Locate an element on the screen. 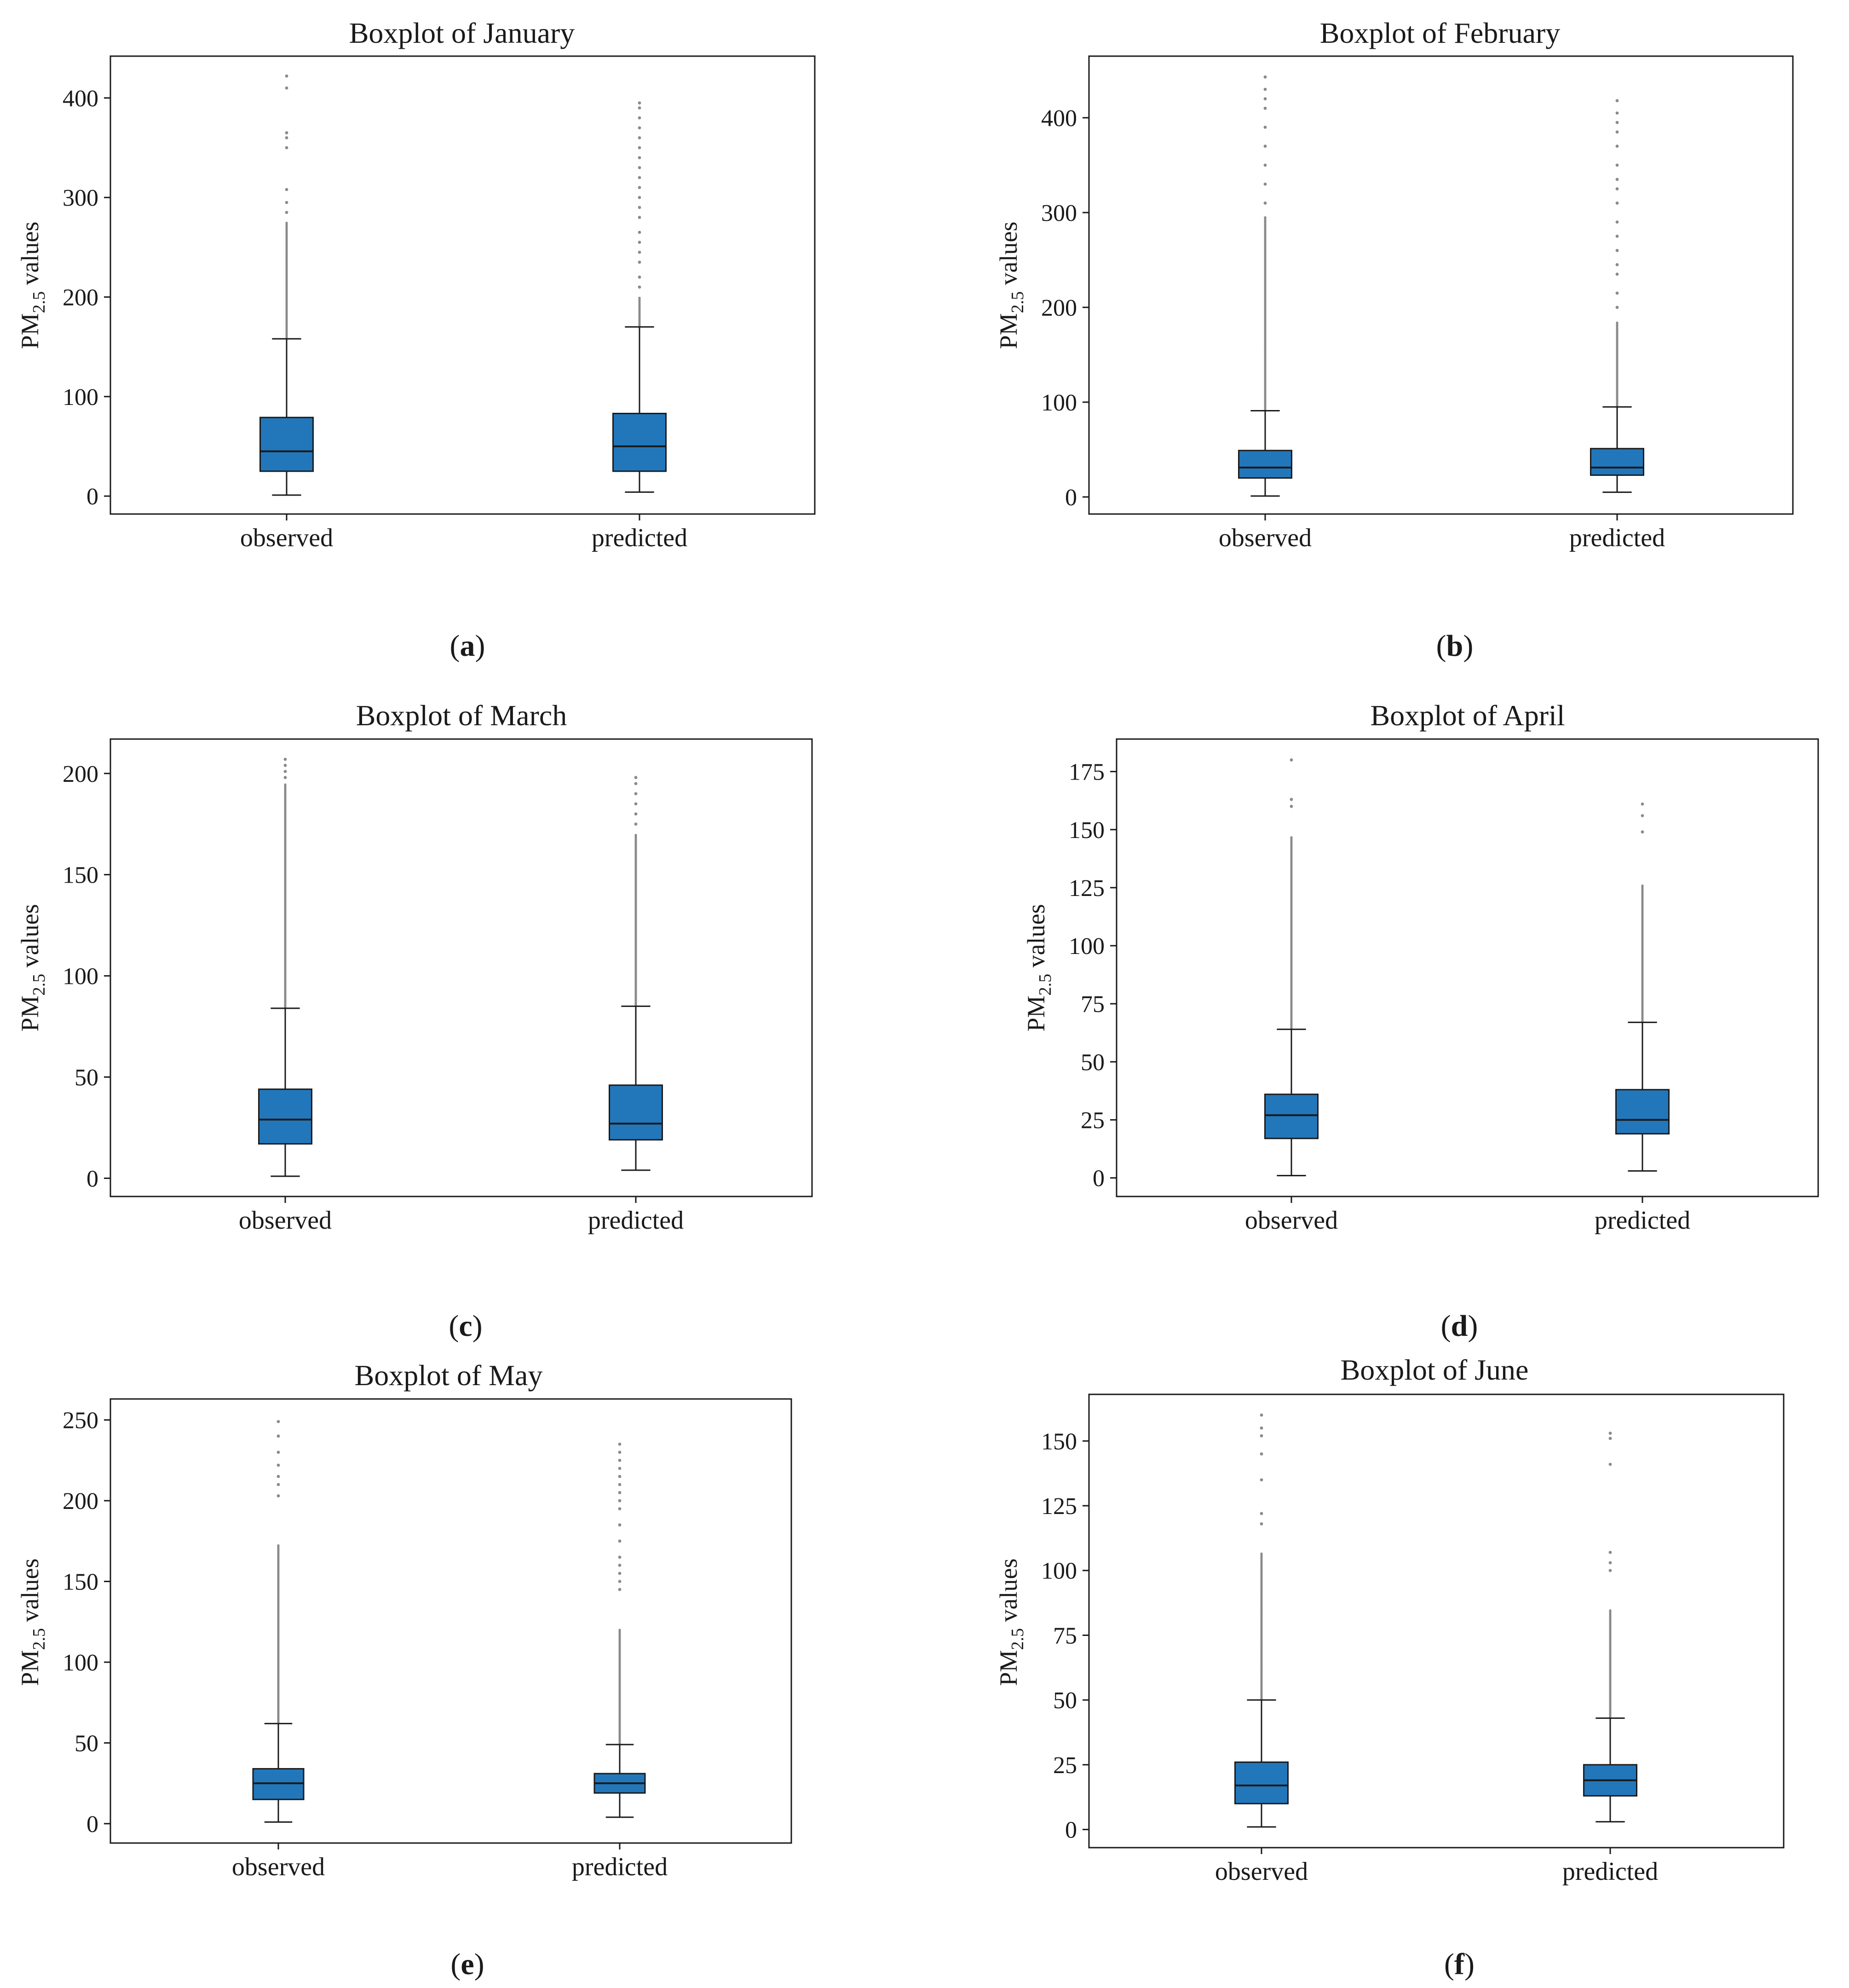 Image resolution: width=1849 pixels, height=1988 pixels. panel-label-letter: a is located at coordinates (467, 646).